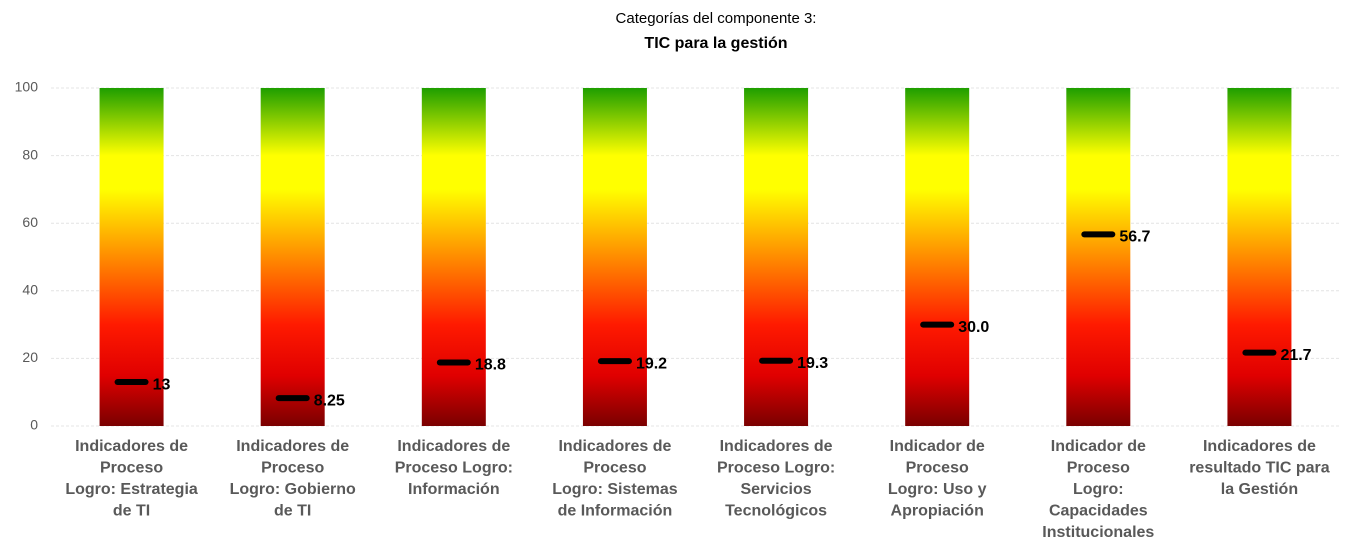 The width and height of the screenshot is (1348, 543). What do you see at coordinates (490, 365) in the screenshot?
I see `data-label: 18.8` at bounding box center [490, 365].